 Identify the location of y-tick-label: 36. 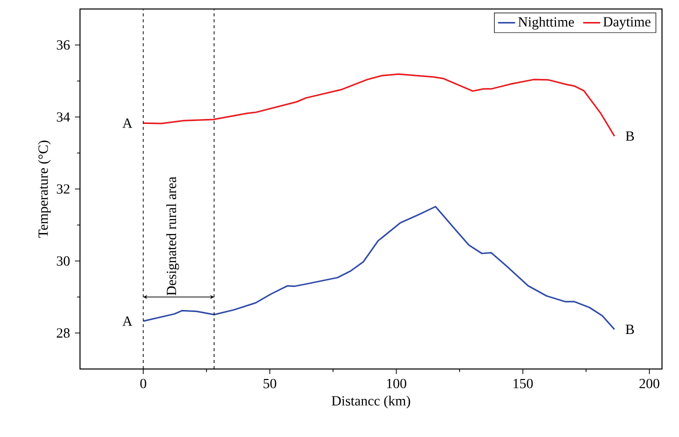
(63, 45).